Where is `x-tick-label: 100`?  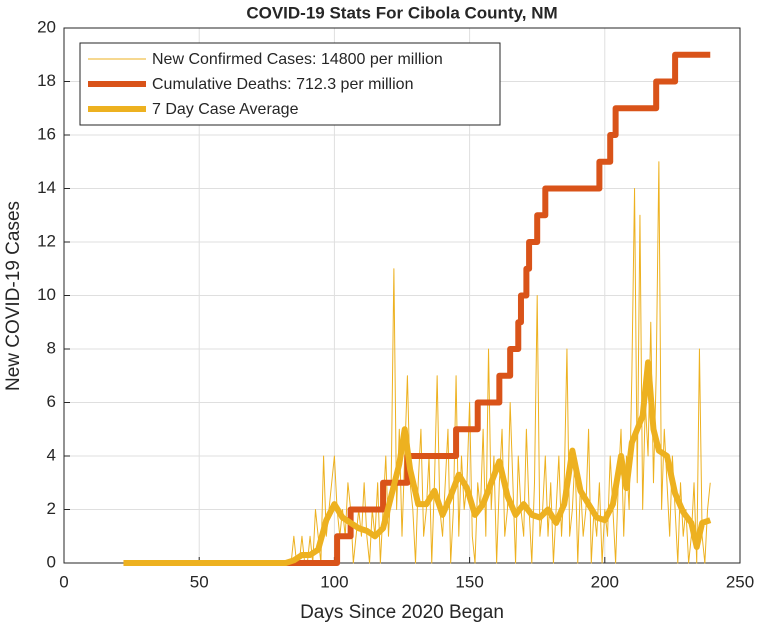
x-tick-label: 100 is located at coordinates (334, 581).